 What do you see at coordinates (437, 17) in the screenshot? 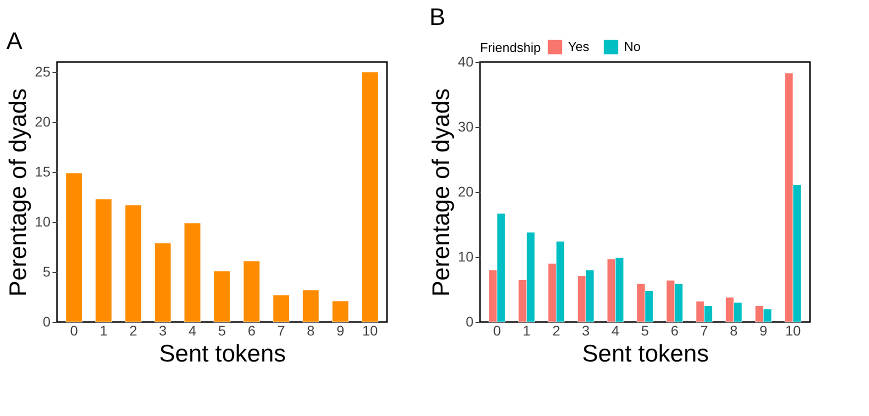
I see `chart-title: B` at bounding box center [437, 17].